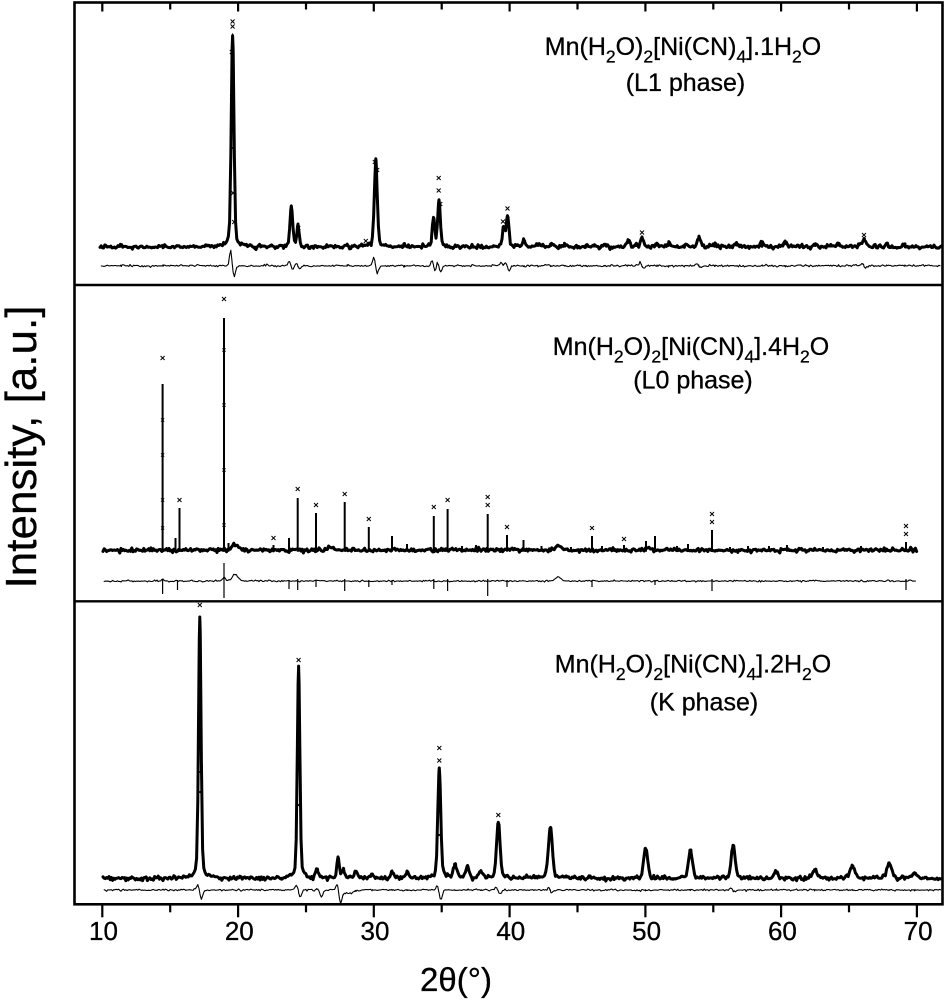  I want to click on svg-text: 10, so click(103, 931).